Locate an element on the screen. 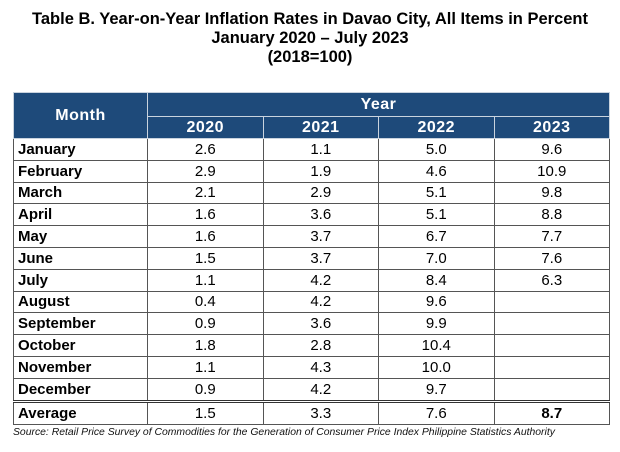 This screenshot has width=620, height=452. year-header-2021: 2021 is located at coordinates (320, 127).